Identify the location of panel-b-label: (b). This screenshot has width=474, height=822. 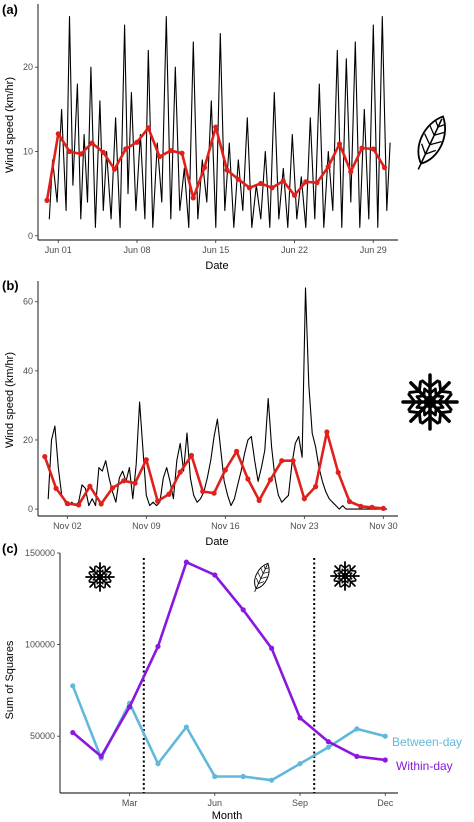
(10, 285).